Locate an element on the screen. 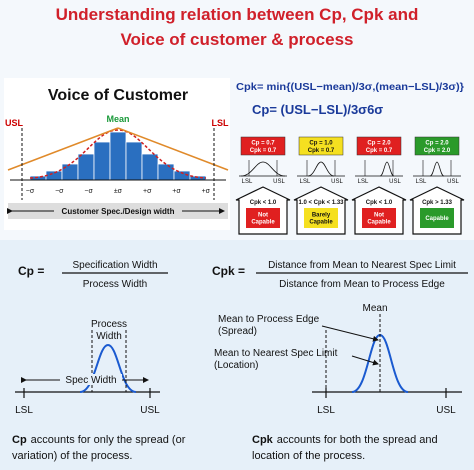  cp-formula: Cp= (USL−LSL)/3σ6σ is located at coordinates (317, 109).